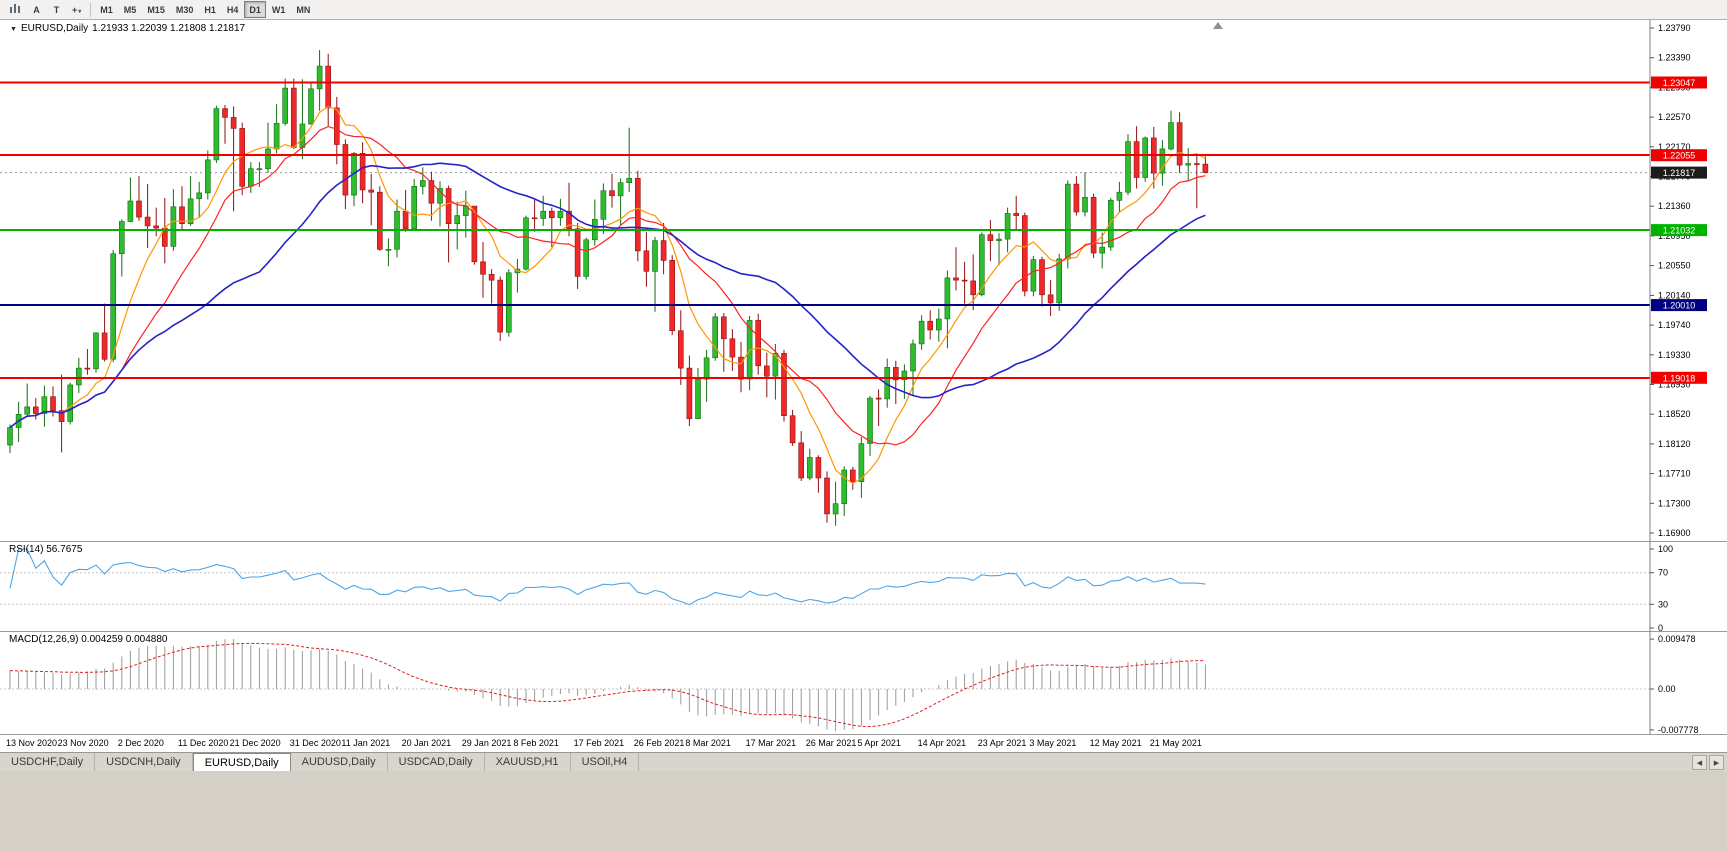  I want to click on date-axis-label: 11 Jan 2021, so click(366, 743).